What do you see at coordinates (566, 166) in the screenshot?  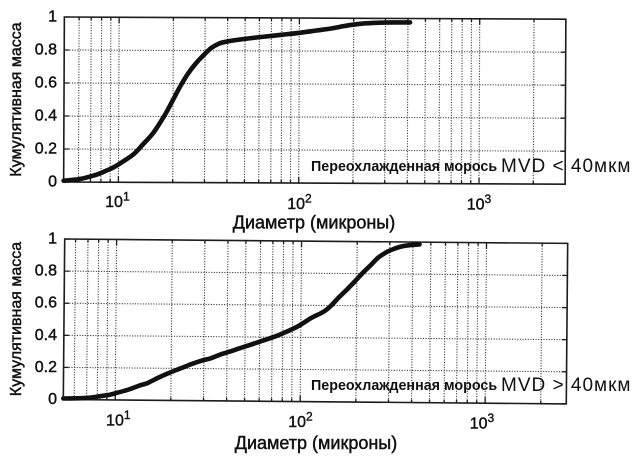 I see `svg-text: MVD < 40мкм` at bounding box center [566, 166].